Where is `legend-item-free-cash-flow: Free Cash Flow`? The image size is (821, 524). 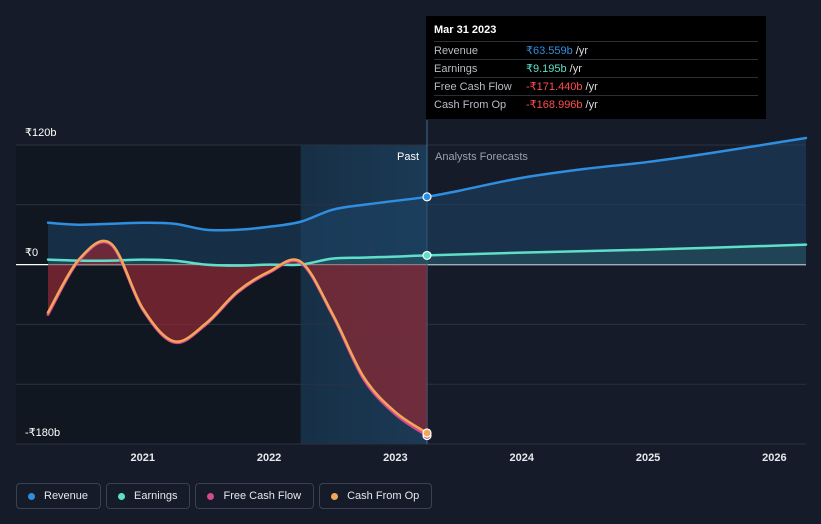 legend-item-free-cash-flow: Free Cash Flow is located at coordinates (255, 496).